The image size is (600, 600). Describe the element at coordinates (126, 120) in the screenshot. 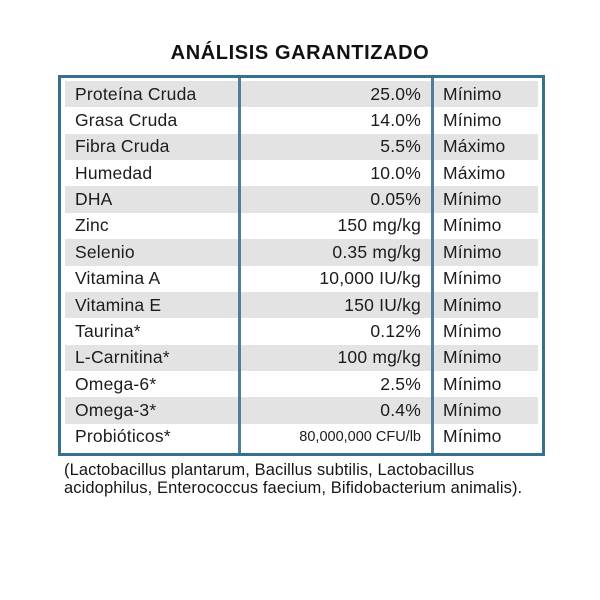

I see `nutrient-name: Grasa Cruda` at that location.